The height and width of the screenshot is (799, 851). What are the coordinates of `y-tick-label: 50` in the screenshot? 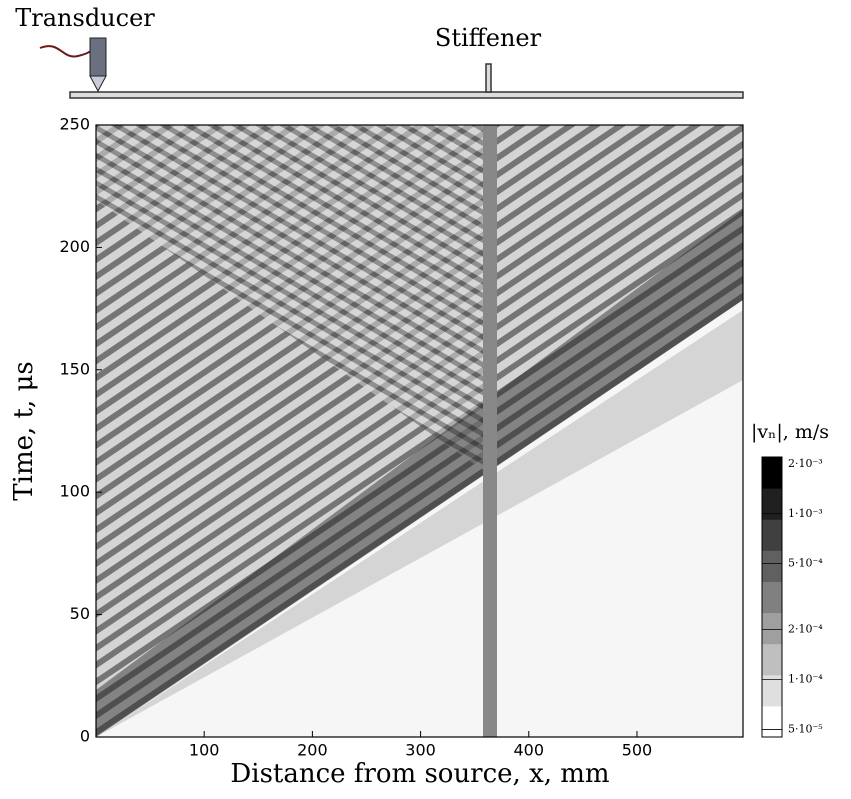 It's located at (80, 613).